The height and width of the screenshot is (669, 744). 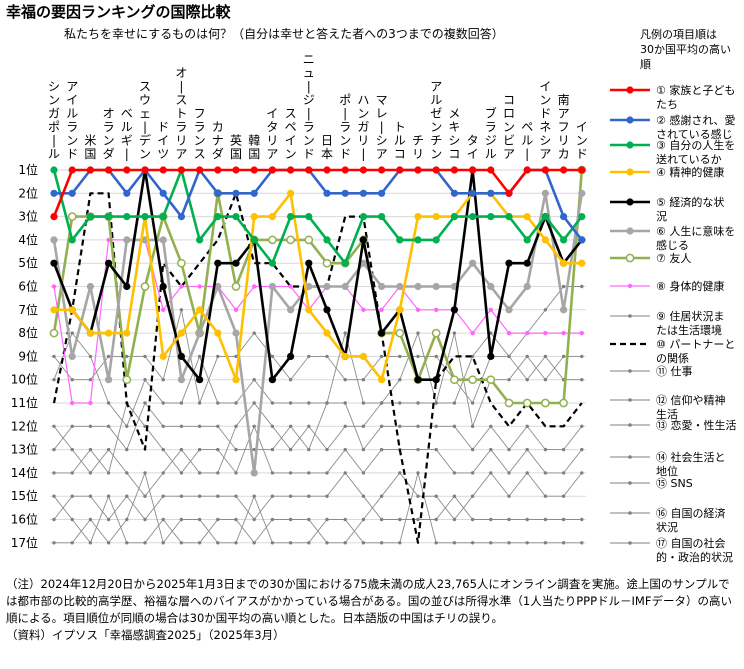 I want to click on y-tick-label: 16位, so click(x=24, y=519).